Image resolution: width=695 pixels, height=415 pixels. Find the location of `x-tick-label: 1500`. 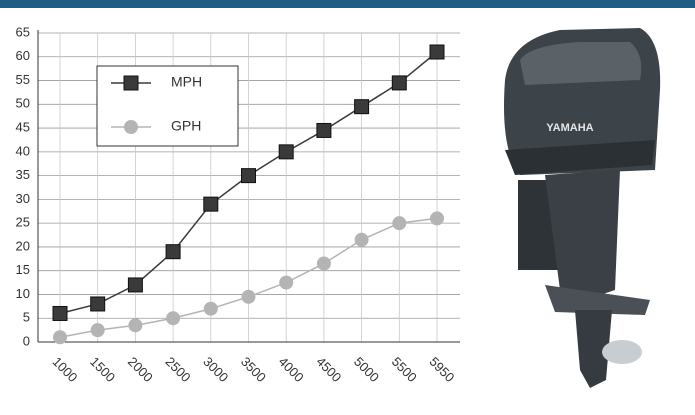

x-tick-label: 1500 is located at coordinates (102, 369).